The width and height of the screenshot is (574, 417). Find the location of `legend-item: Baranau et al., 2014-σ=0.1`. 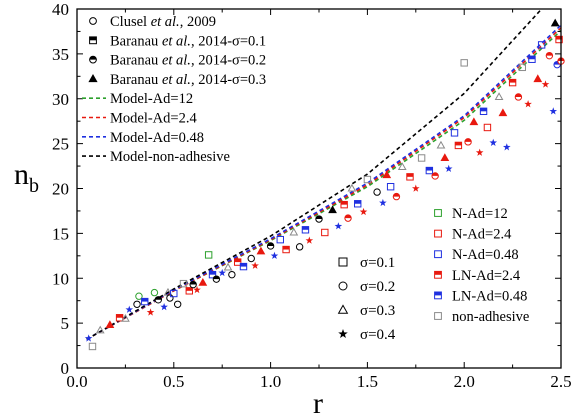

legend-item: Baranau et al., 2014-σ=0.1 is located at coordinates (177, 41).